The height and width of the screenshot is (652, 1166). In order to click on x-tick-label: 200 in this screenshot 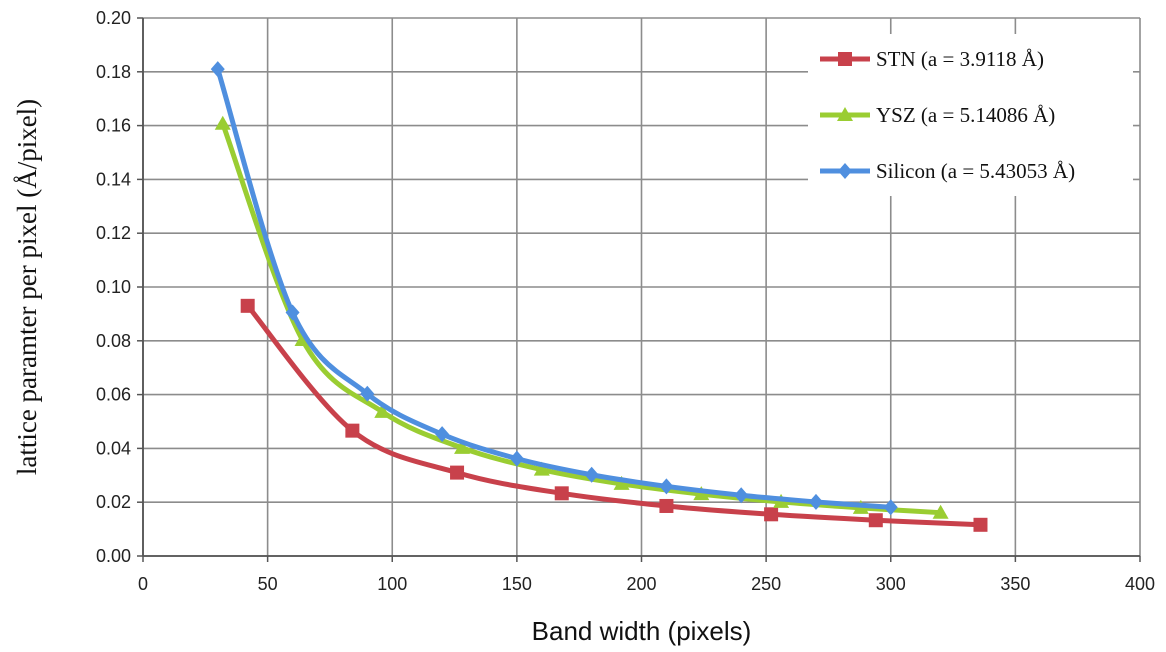, I will do `click(641, 584)`.